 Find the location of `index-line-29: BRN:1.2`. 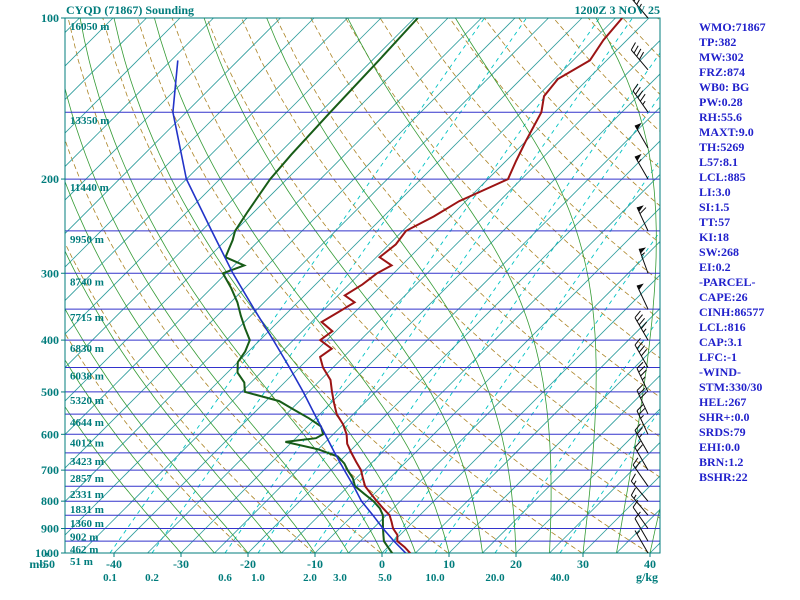

index-line-29: BRN:1.2 is located at coordinates (721, 462).